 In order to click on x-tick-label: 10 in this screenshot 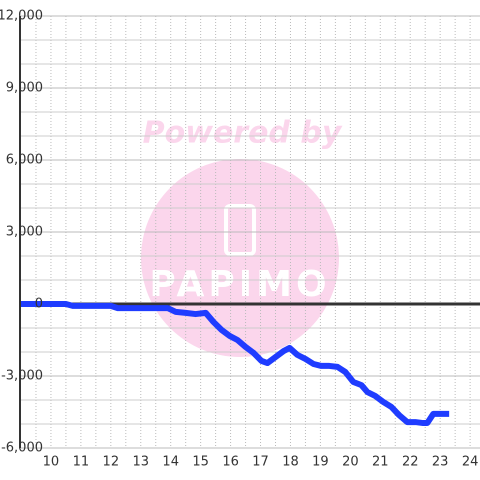, I will do `click(51, 462)`.